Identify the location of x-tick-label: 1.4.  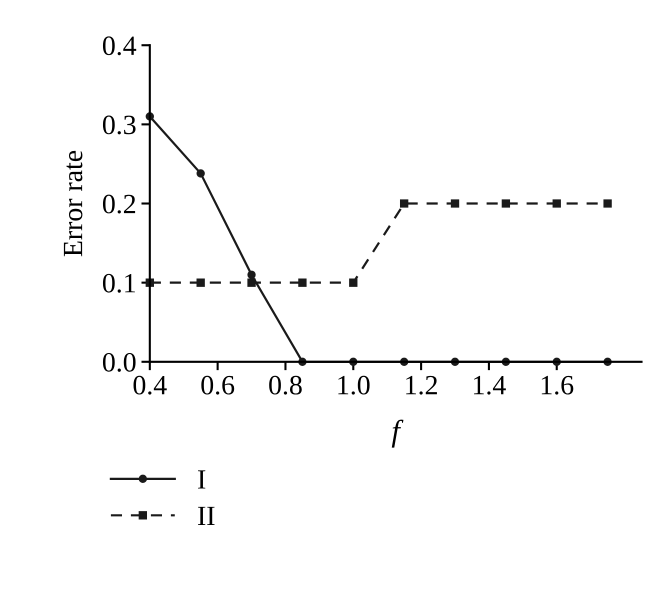
(490, 385).